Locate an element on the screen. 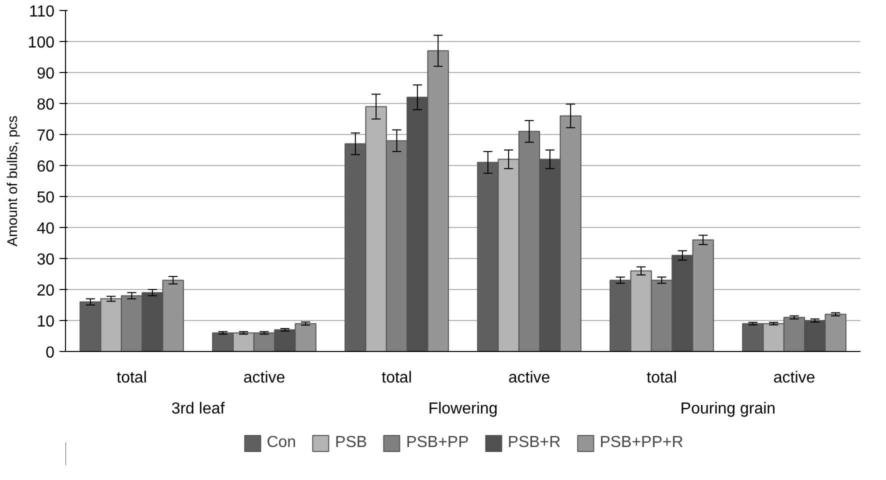 The image size is (886, 480). y-tick-label: 100 is located at coordinates (41, 43).